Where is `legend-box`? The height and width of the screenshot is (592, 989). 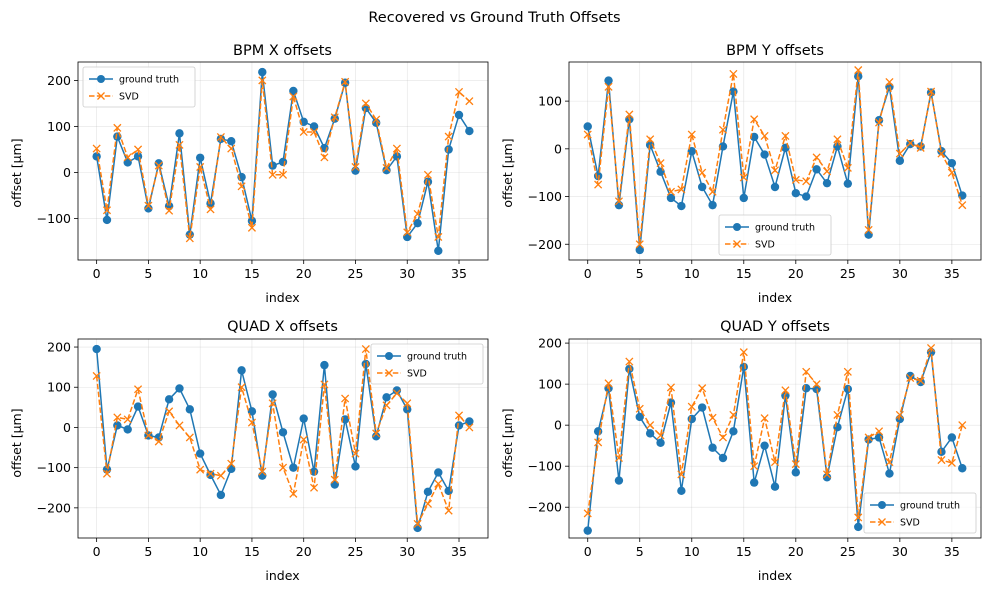 legend-box is located at coordinates (920, 513).